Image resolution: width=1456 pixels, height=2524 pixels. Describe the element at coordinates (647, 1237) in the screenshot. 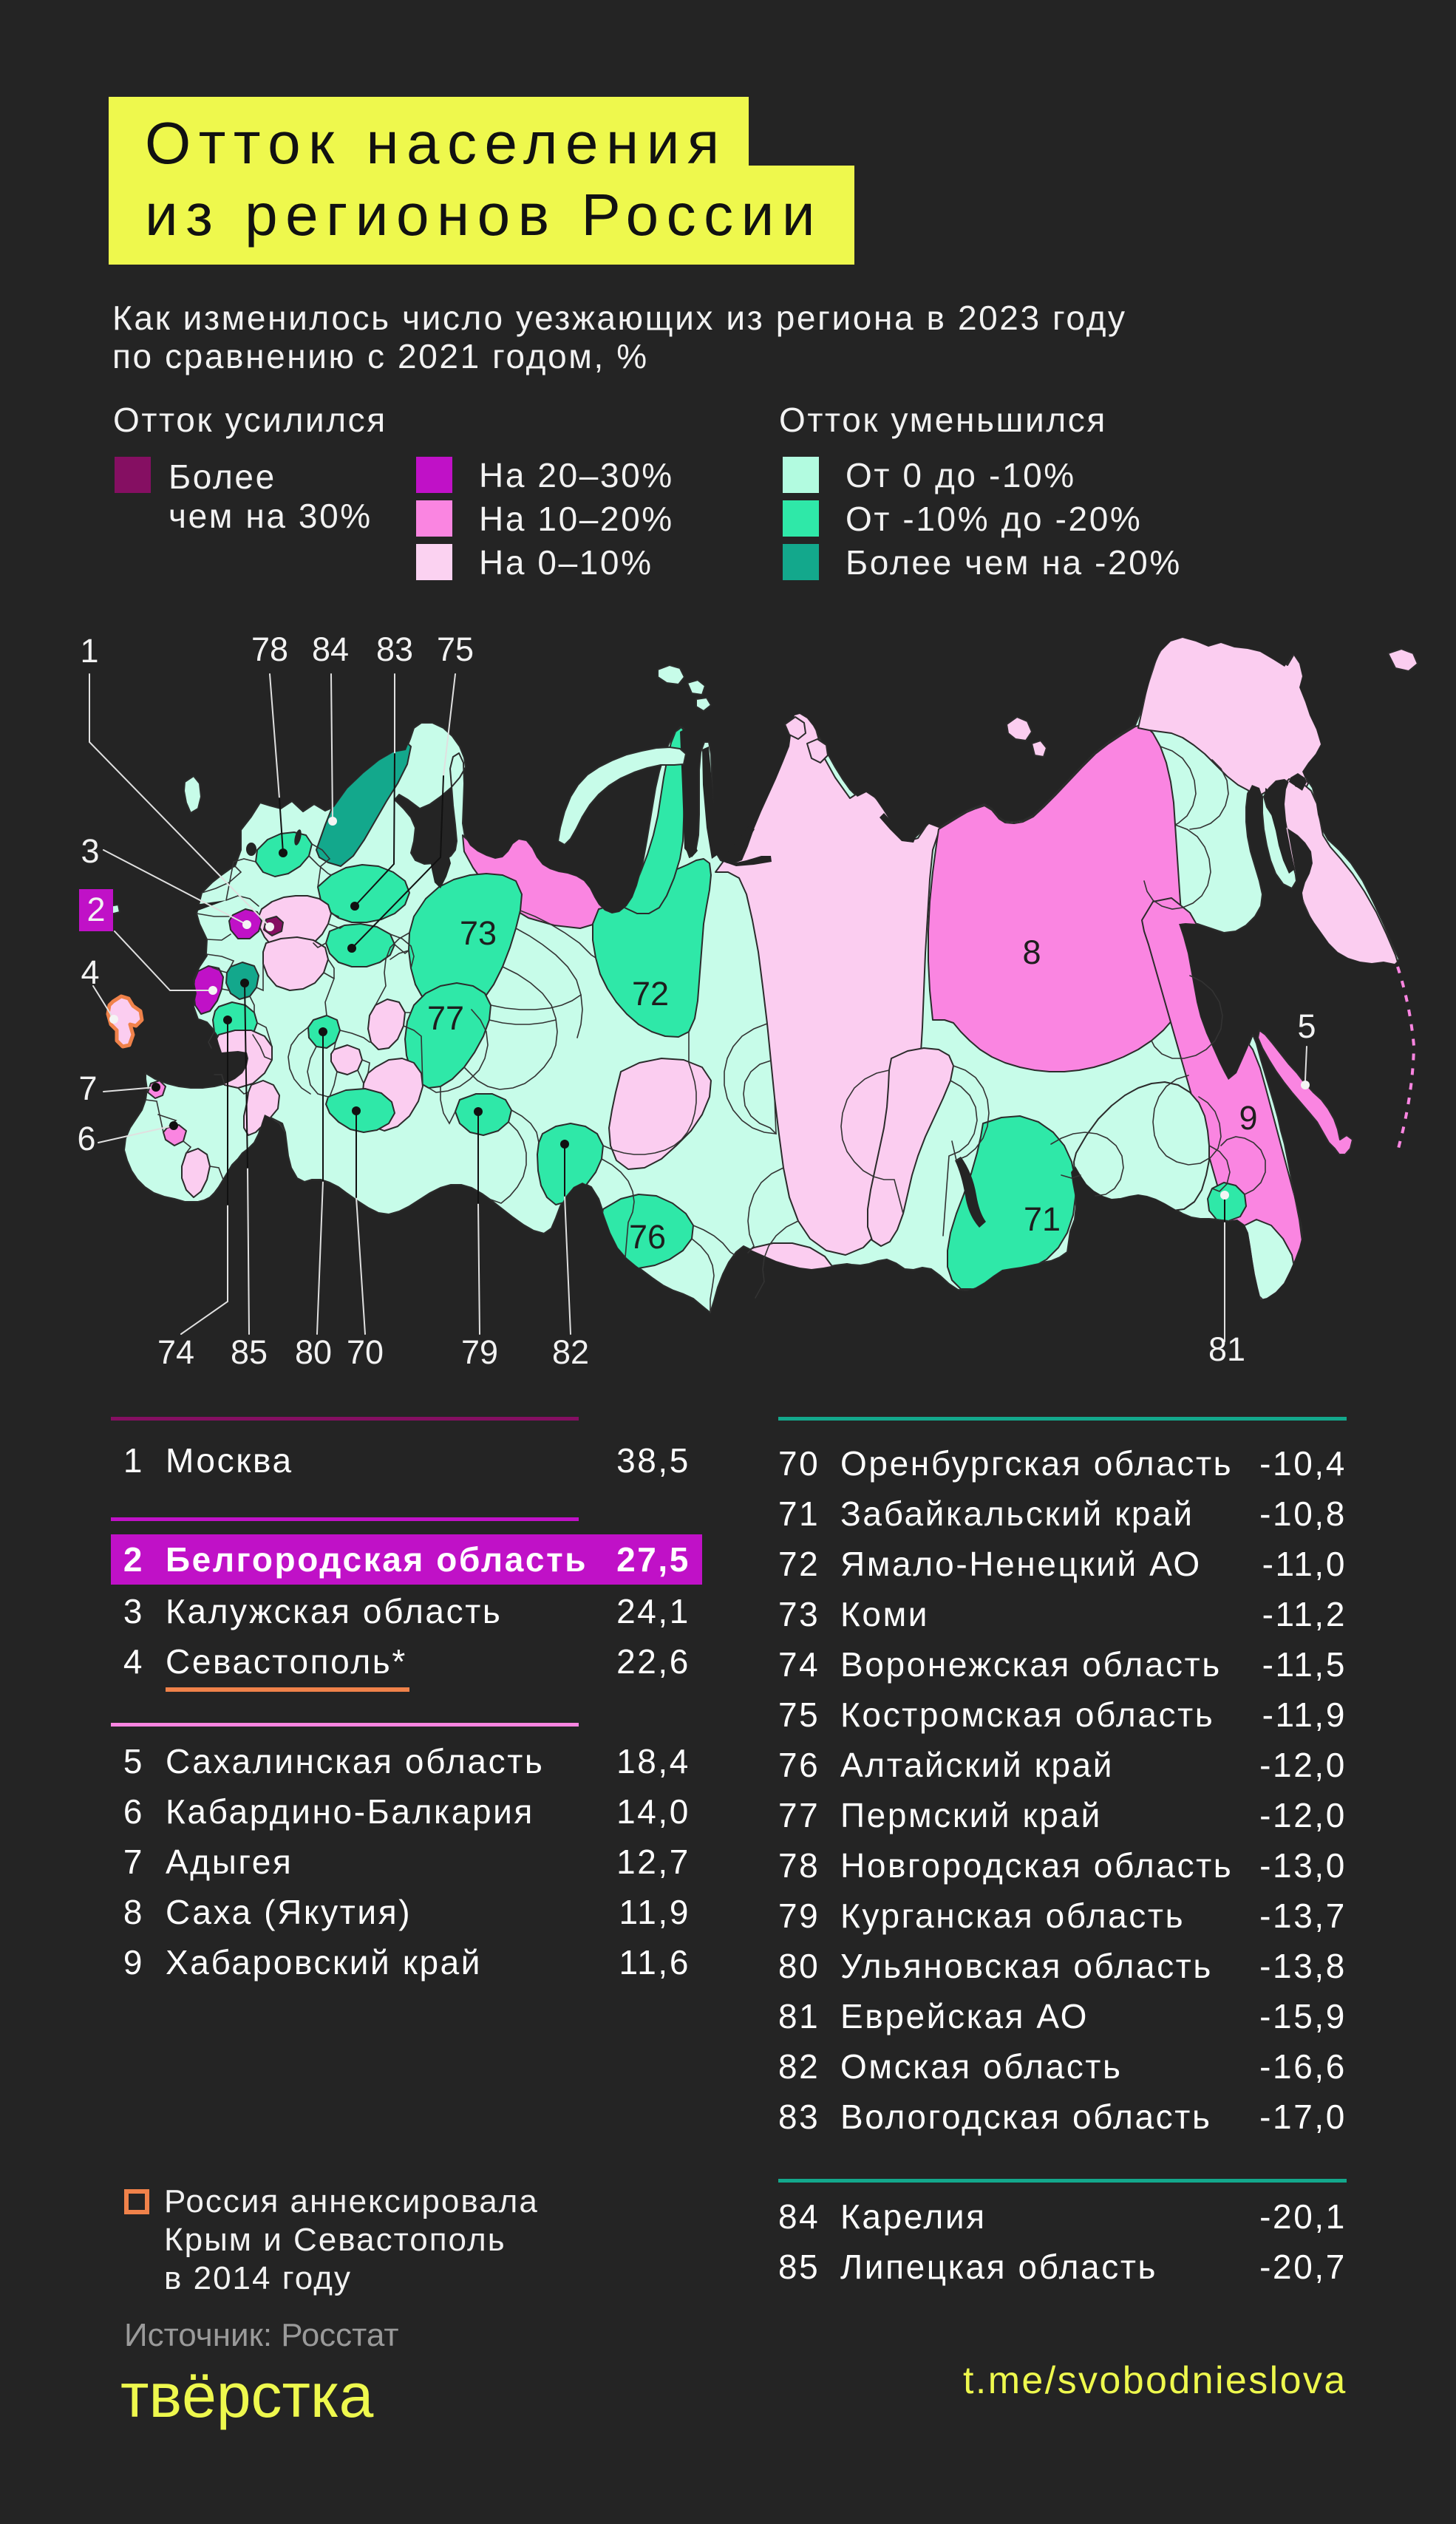

I see `svg-text: 76` at that location.